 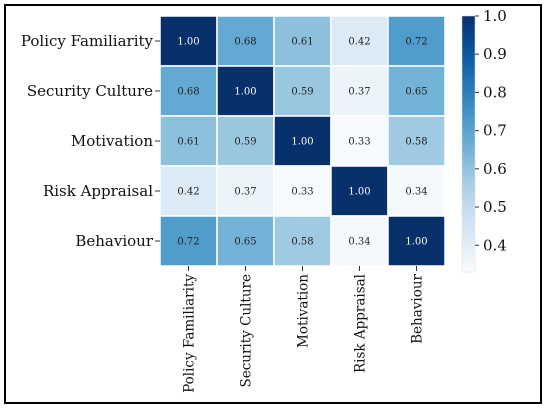 I want to click on column-label: Risk Appraisal, so click(x=361, y=323).